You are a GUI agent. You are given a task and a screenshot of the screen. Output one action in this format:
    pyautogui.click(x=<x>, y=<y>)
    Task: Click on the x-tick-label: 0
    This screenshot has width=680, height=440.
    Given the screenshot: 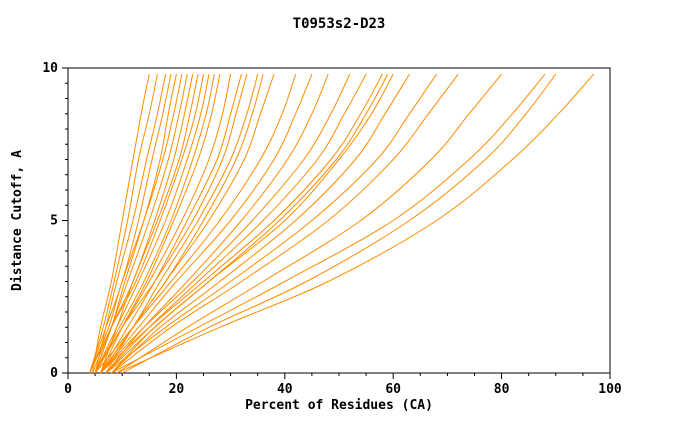 What is the action you would take?
    pyautogui.click(x=68, y=389)
    